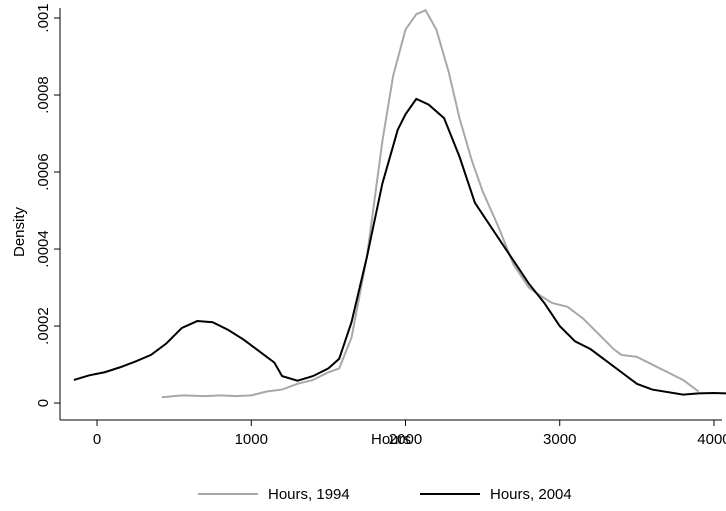 The width and height of the screenshot is (726, 511). I want to click on y-tick-label: .0006, so click(43, 172).